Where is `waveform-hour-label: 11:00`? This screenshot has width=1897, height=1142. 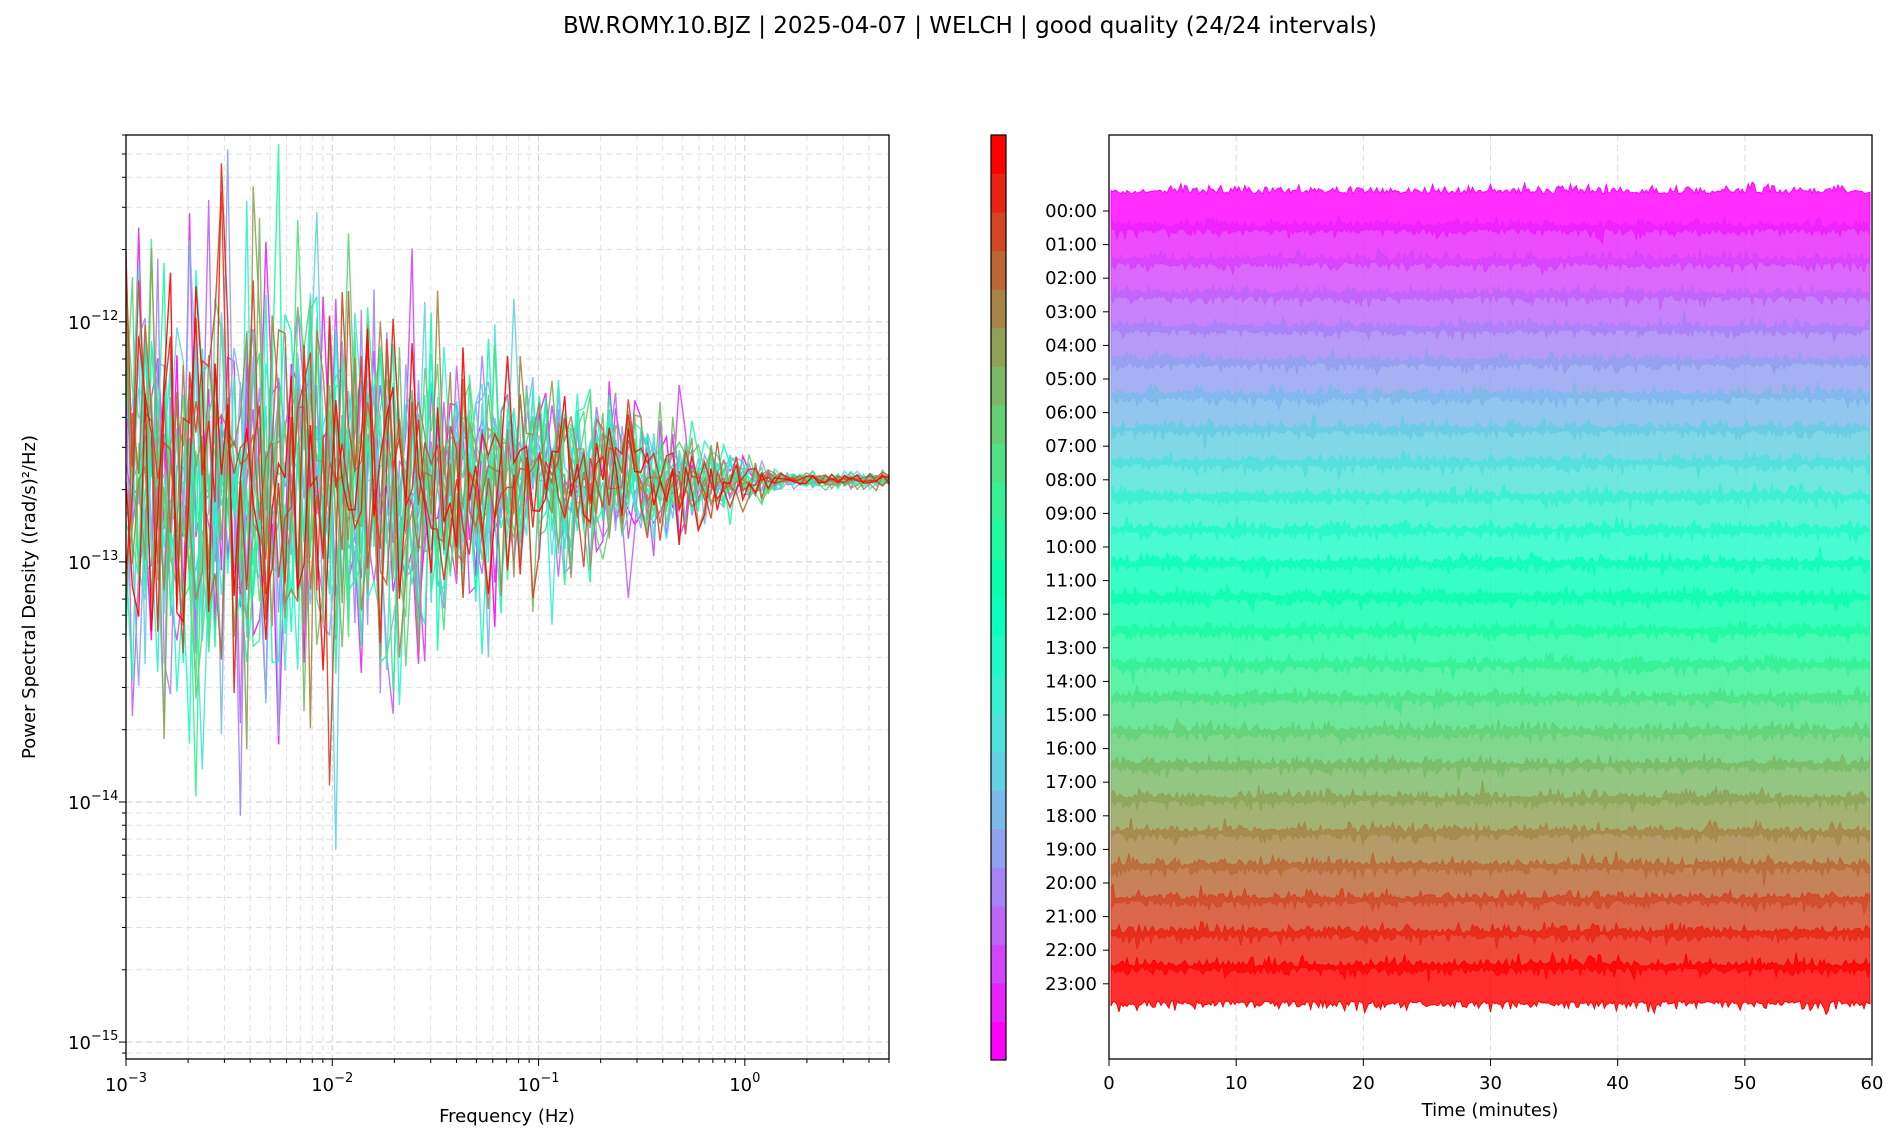
waveform-hour-label: 11:00 is located at coordinates (1071, 581).